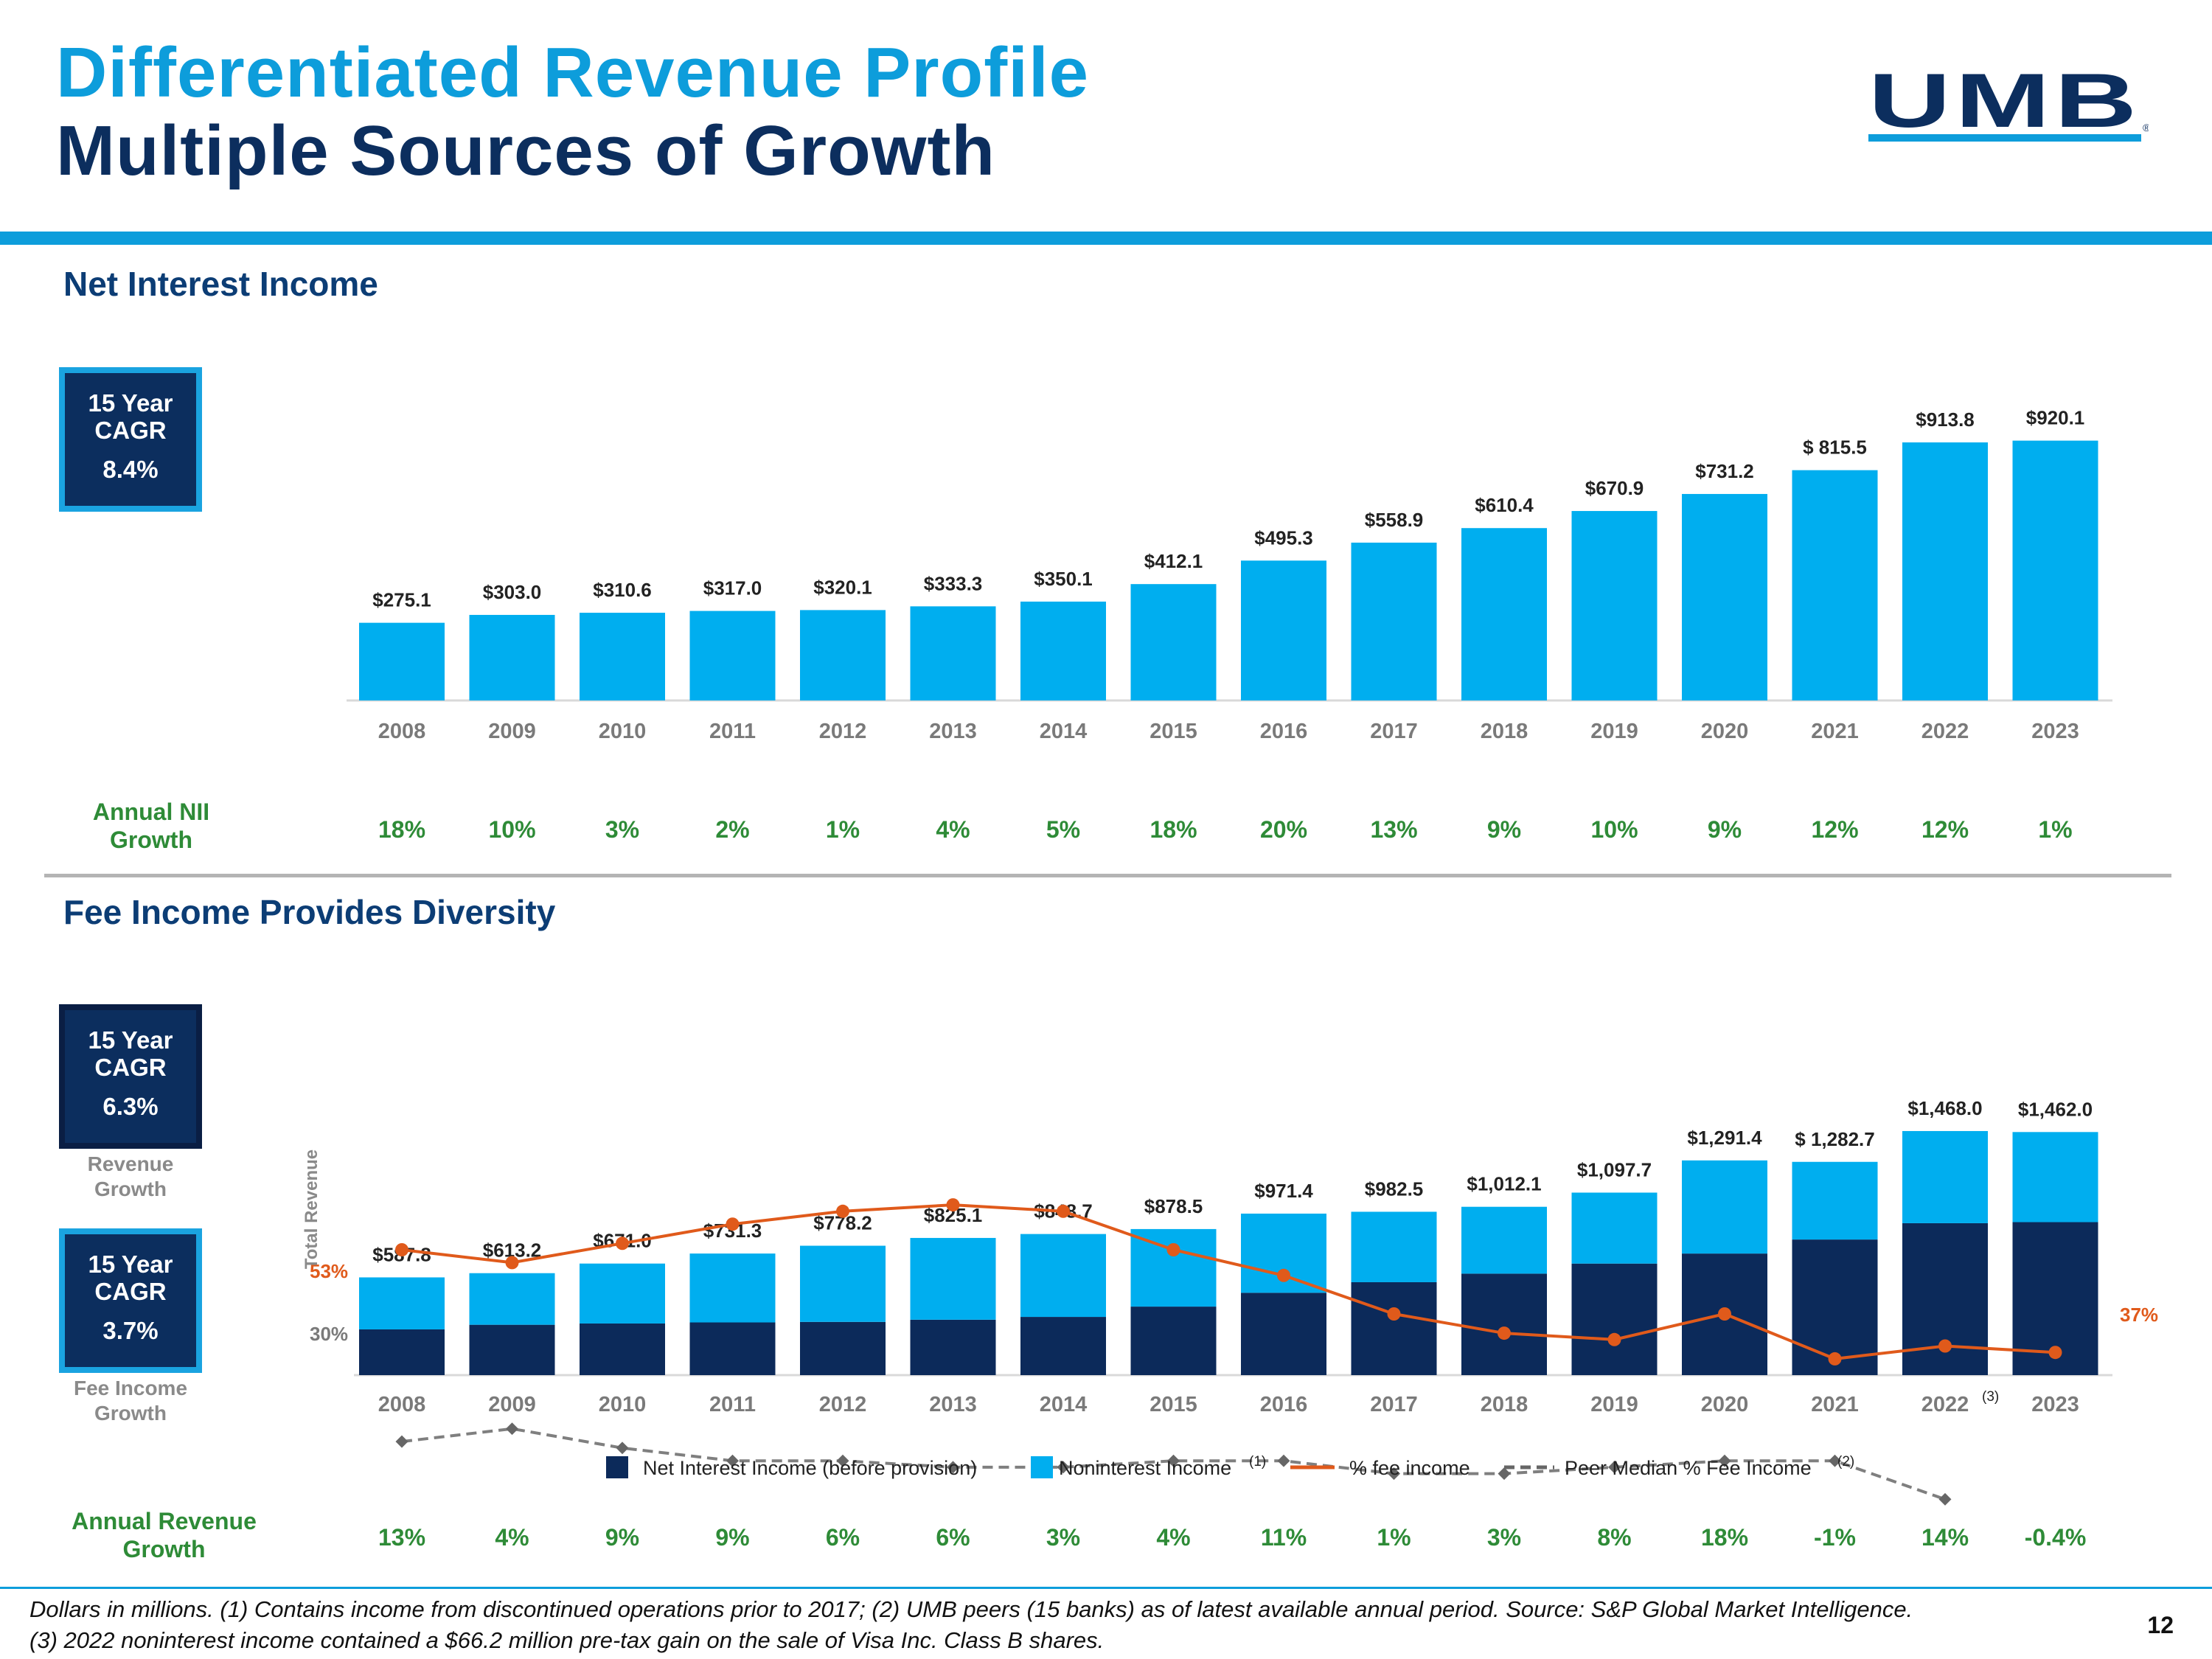  Describe the element at coordinates (1173, 1404) in the screenshot. I see `fee-year-label: 2015` at that location.